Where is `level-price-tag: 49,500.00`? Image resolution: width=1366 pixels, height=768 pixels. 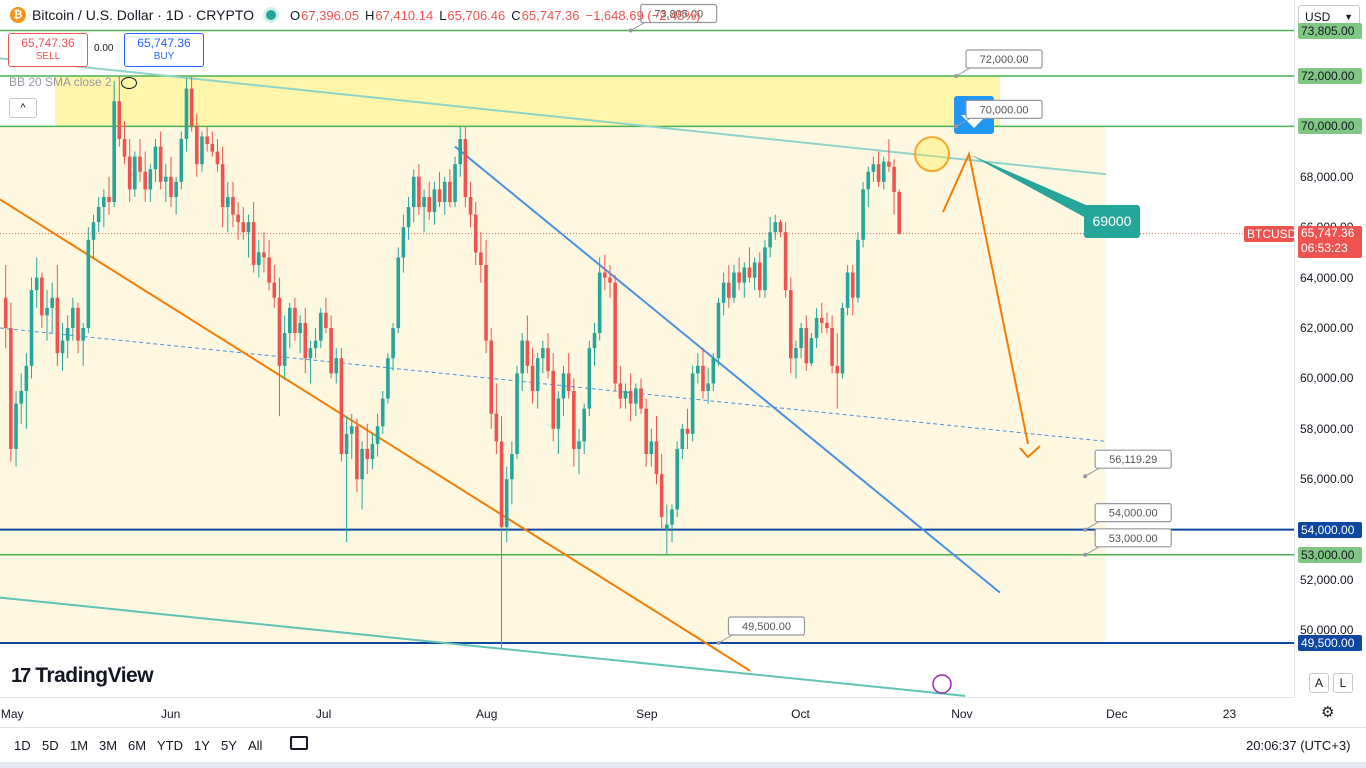
level-price-tag: 49,500.00 is located at coordinates (1330, 643).